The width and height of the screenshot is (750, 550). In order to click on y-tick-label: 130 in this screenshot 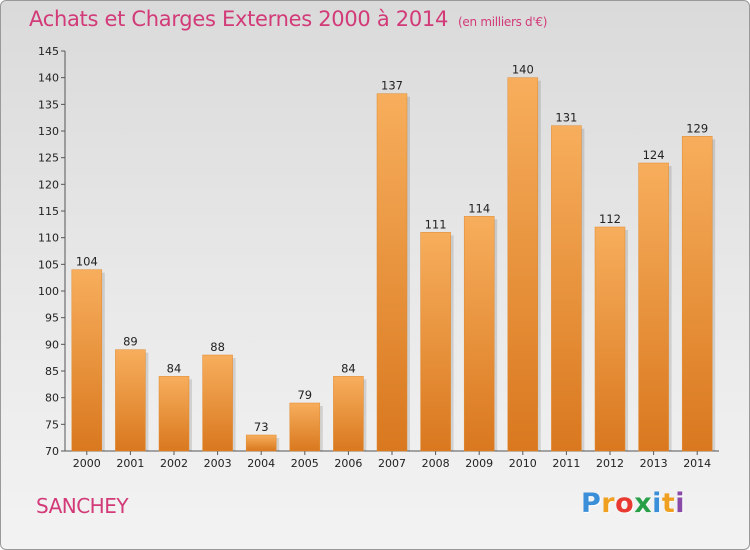, I will do `click(48, 131)`.